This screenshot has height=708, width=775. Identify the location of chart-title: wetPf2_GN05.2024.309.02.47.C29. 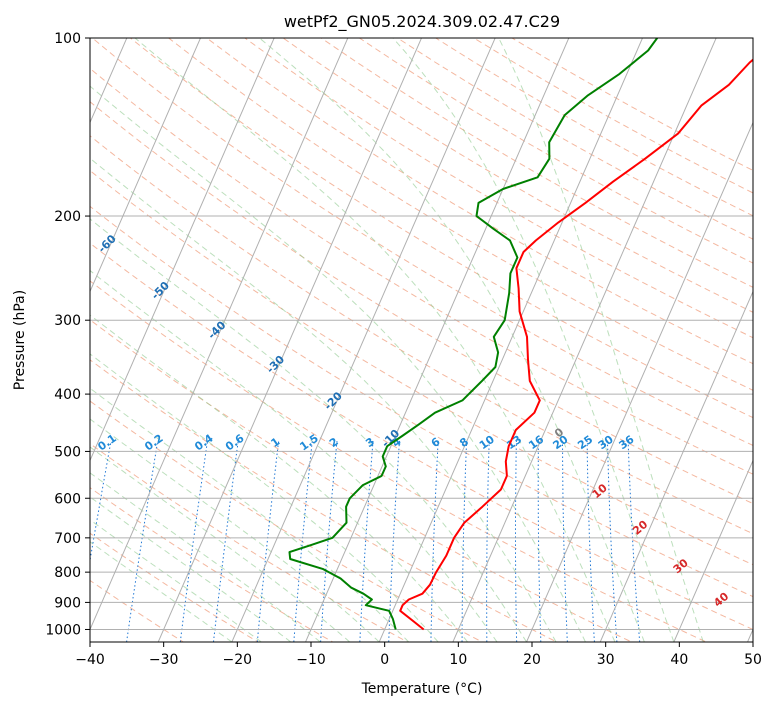
(422, 22).